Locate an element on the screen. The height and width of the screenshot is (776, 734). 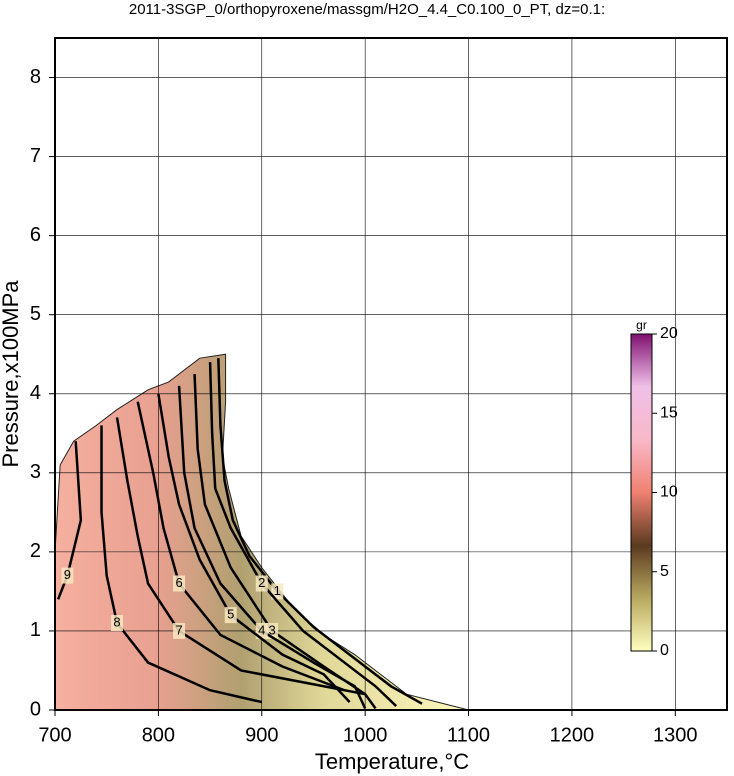
y-axis-label: Pressure,x100MPa is located at coordinates (11, 374).